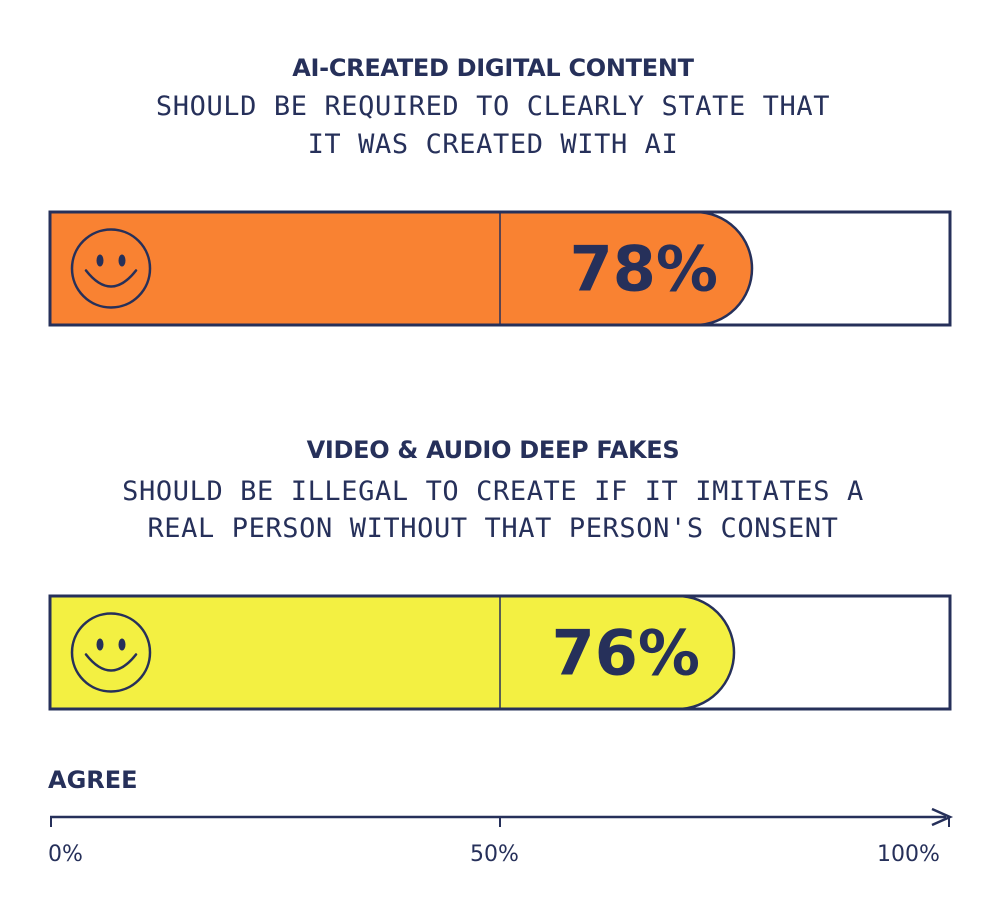 The image size is (986, 924). Describe the element at coordinates (908, 854) in the screenshot. I see `x-tick-100: 100%` at that location.